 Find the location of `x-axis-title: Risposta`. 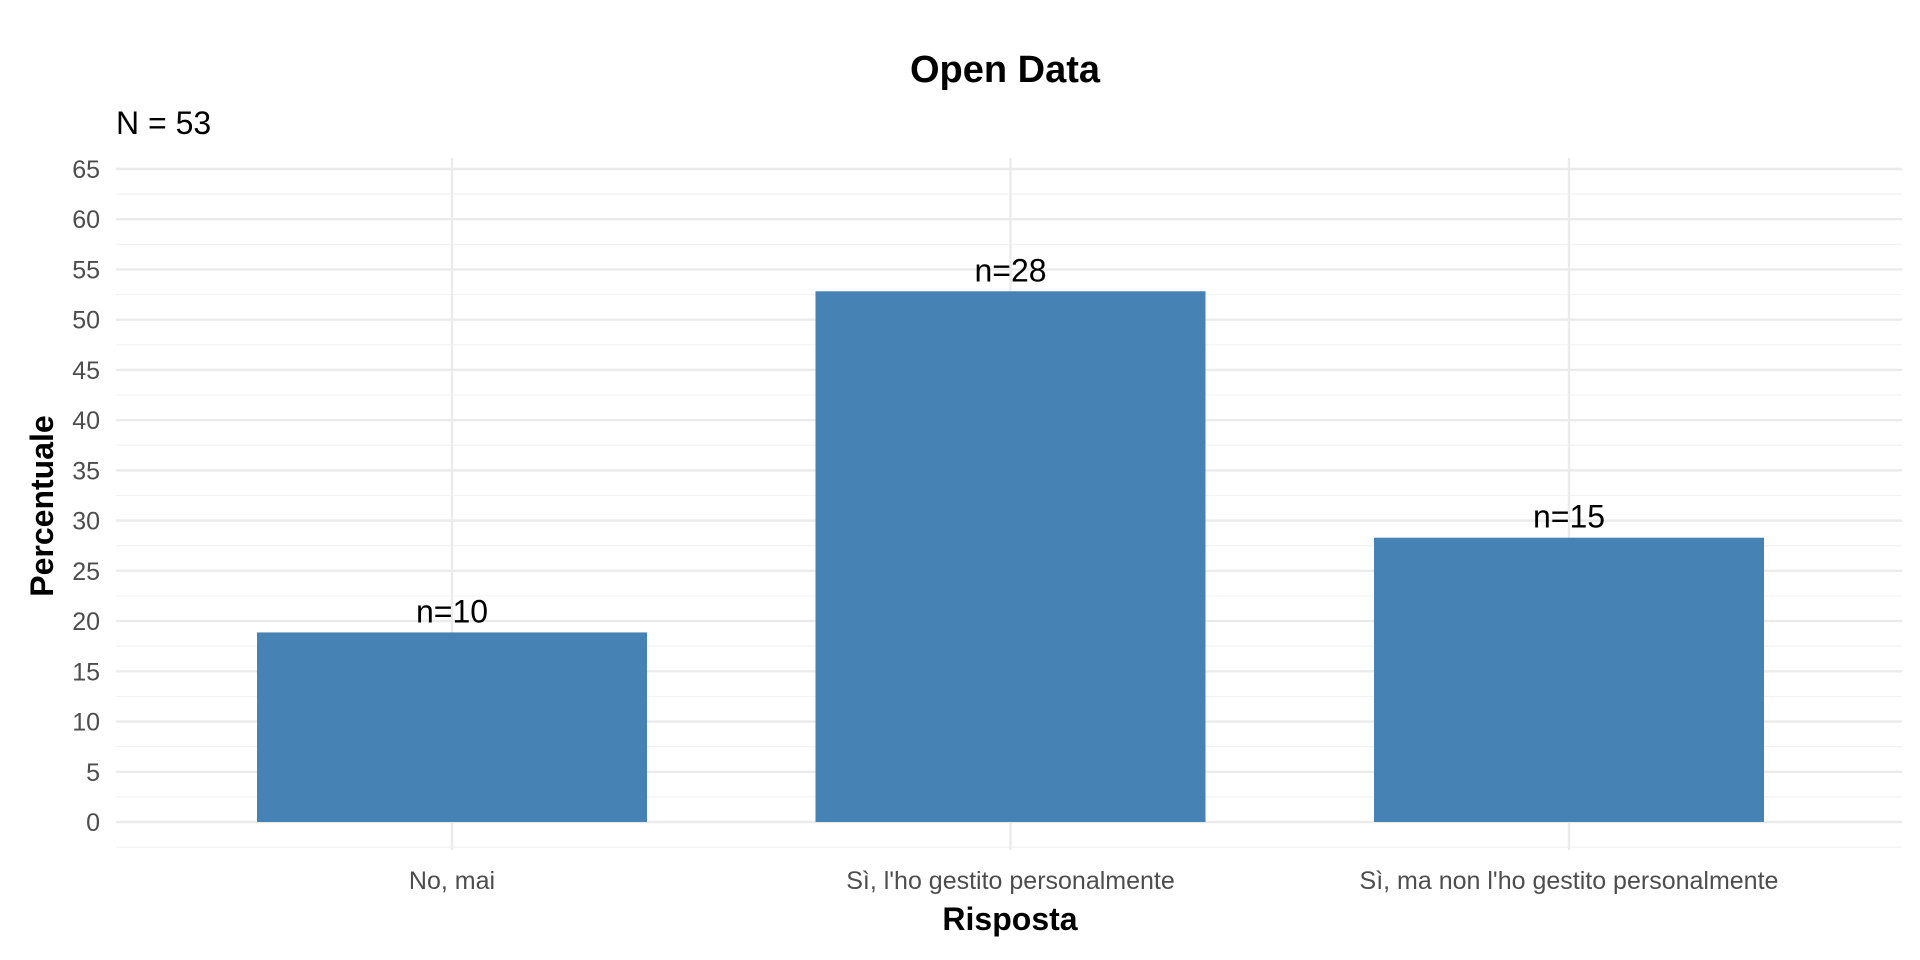

x-axis-title: Risposta is located at coordinates (1009, 919).